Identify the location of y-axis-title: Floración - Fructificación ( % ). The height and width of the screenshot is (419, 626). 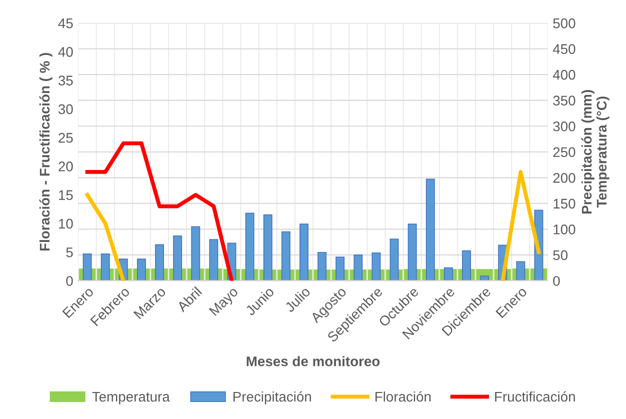
(45, 151).